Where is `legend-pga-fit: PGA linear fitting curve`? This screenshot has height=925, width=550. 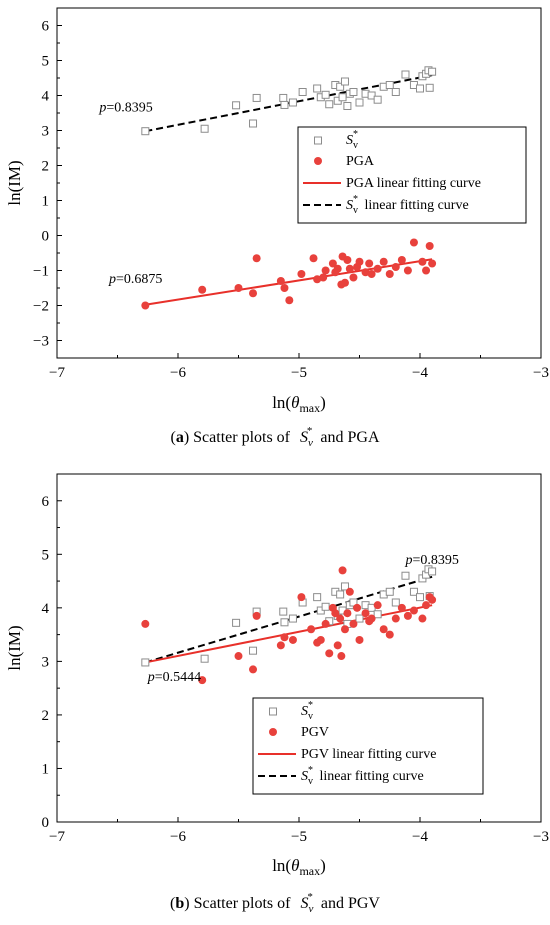
legend-pga-fit: PGA linear fitting curve is located at coordinates (413, 183).